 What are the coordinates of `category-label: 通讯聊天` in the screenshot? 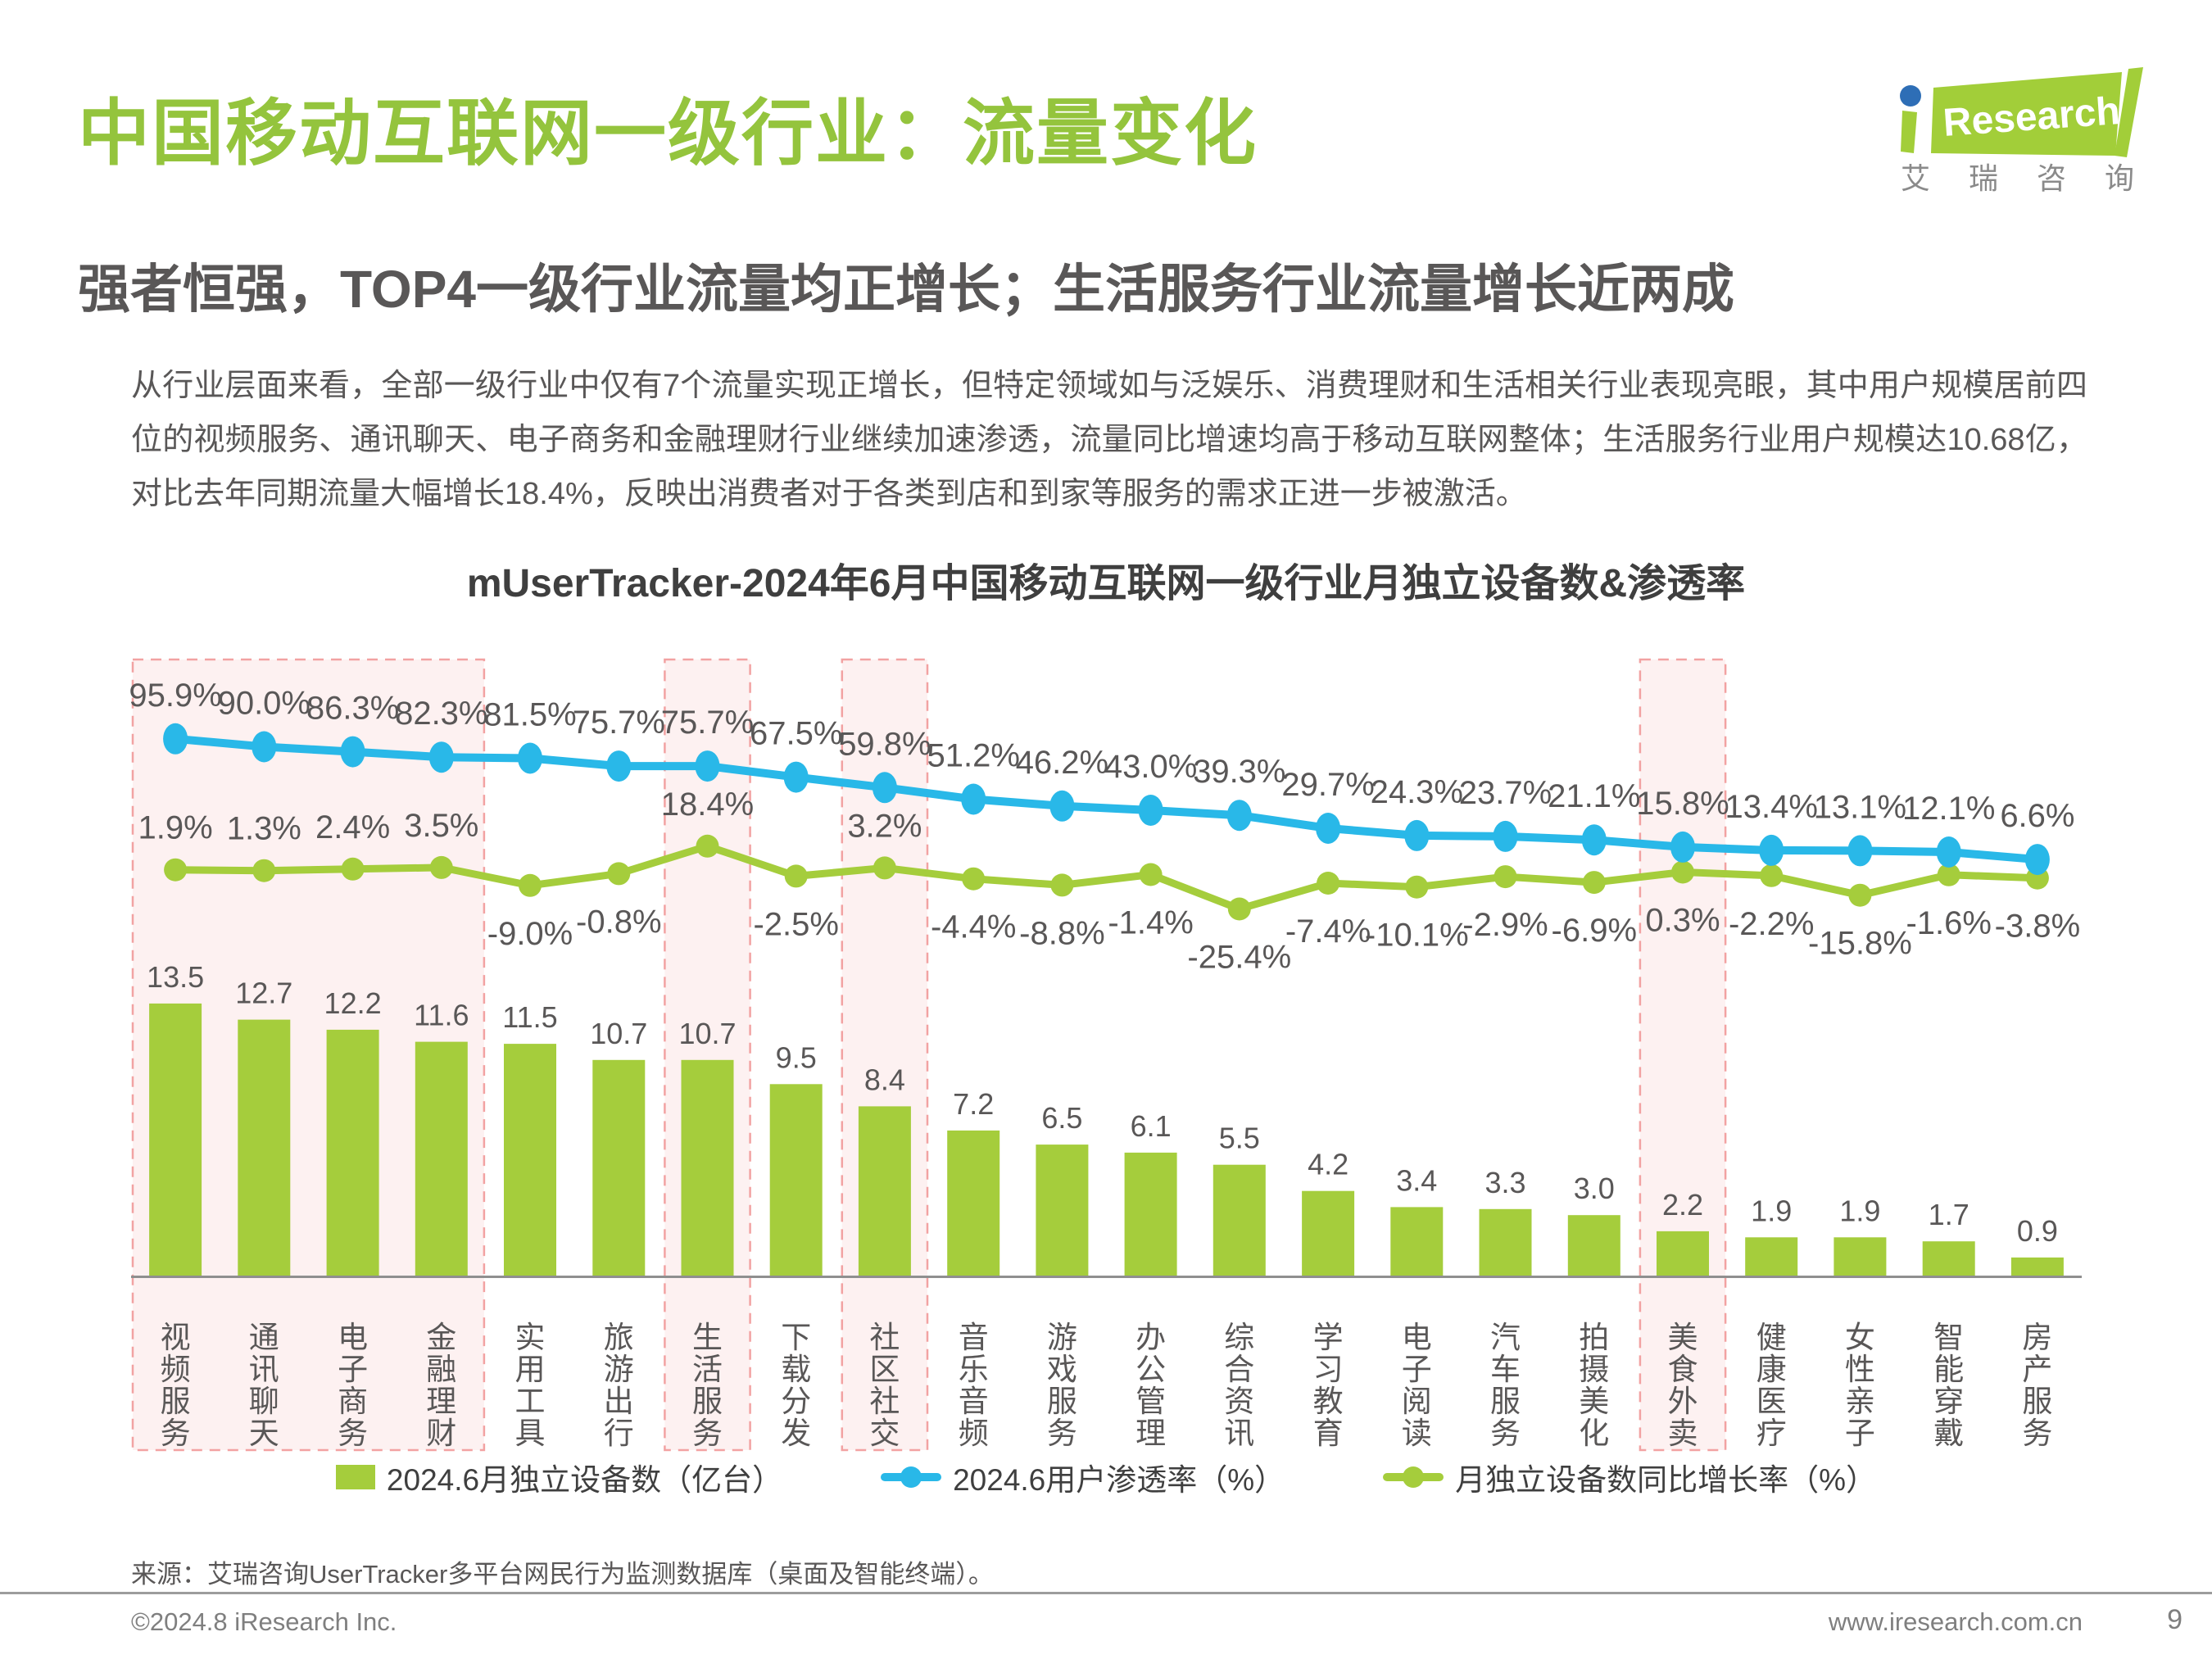 It's located at (264, 1385).